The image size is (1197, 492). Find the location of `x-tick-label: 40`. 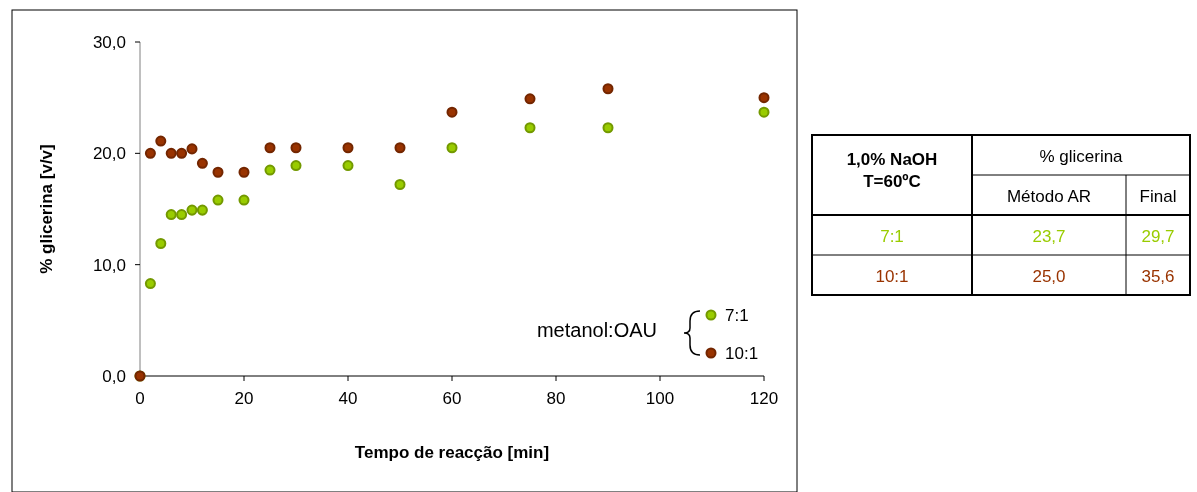

x-tick-label: 40 is located at coordinates (348, 398).